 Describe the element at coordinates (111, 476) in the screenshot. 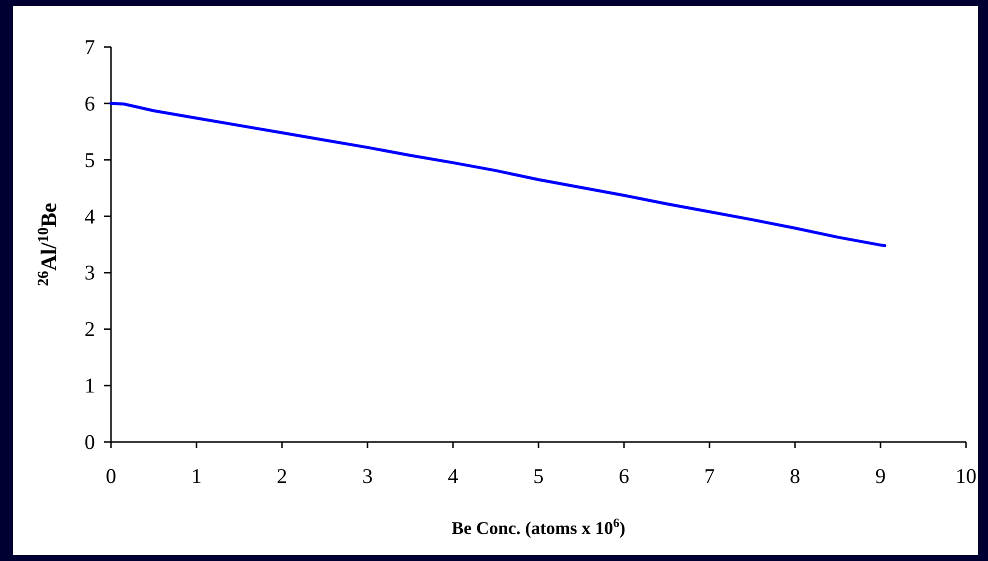

I see `x-tick-label: 0` at that location.